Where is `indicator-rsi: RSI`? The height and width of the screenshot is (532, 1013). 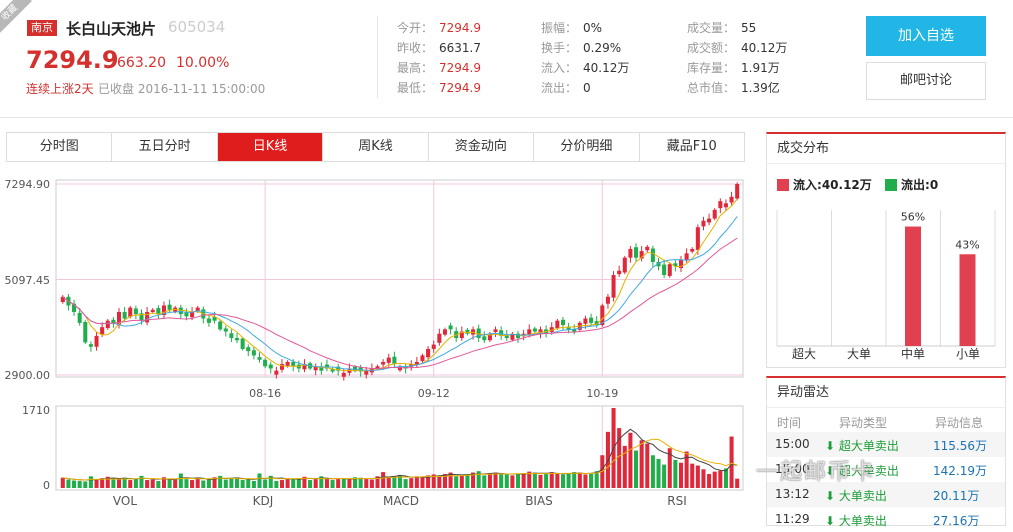 indicator-rsi: RSI is located at coordinates (677, 501).